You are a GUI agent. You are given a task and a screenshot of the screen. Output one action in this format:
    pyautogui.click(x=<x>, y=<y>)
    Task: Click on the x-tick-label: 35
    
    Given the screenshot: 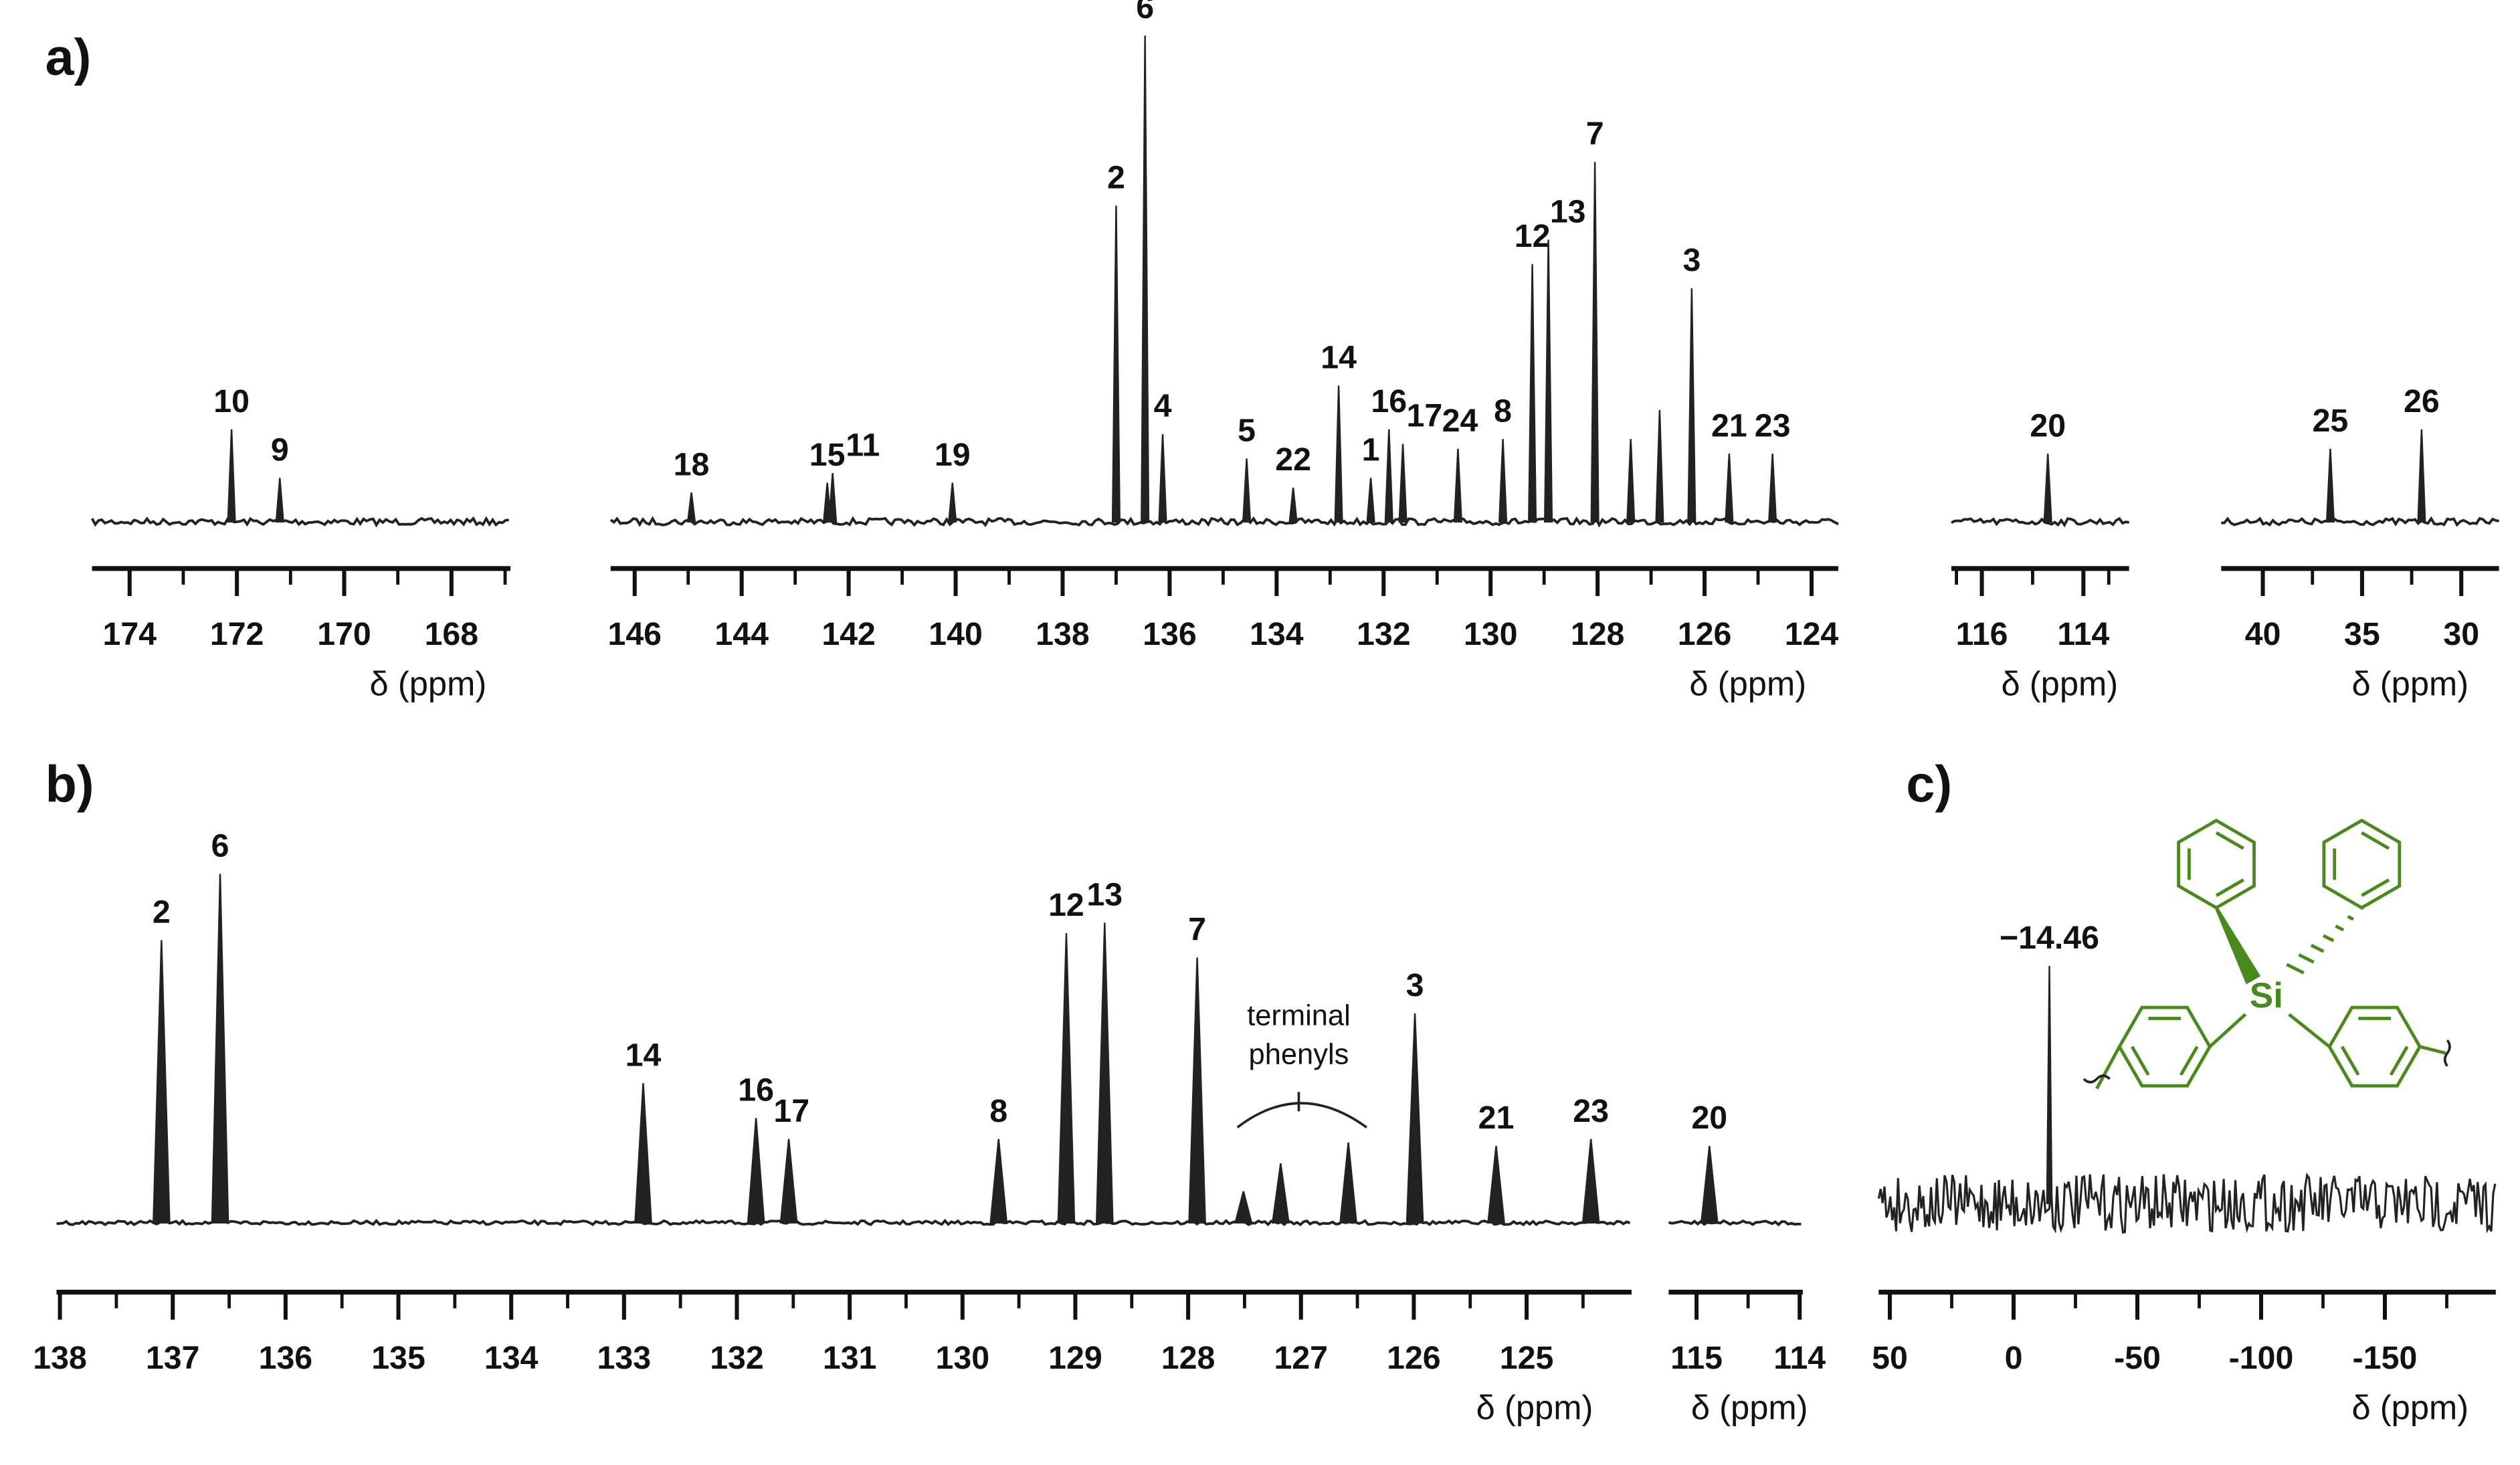 What is the action you would take?
    pyautogui.click(x=2362, y=634)
    